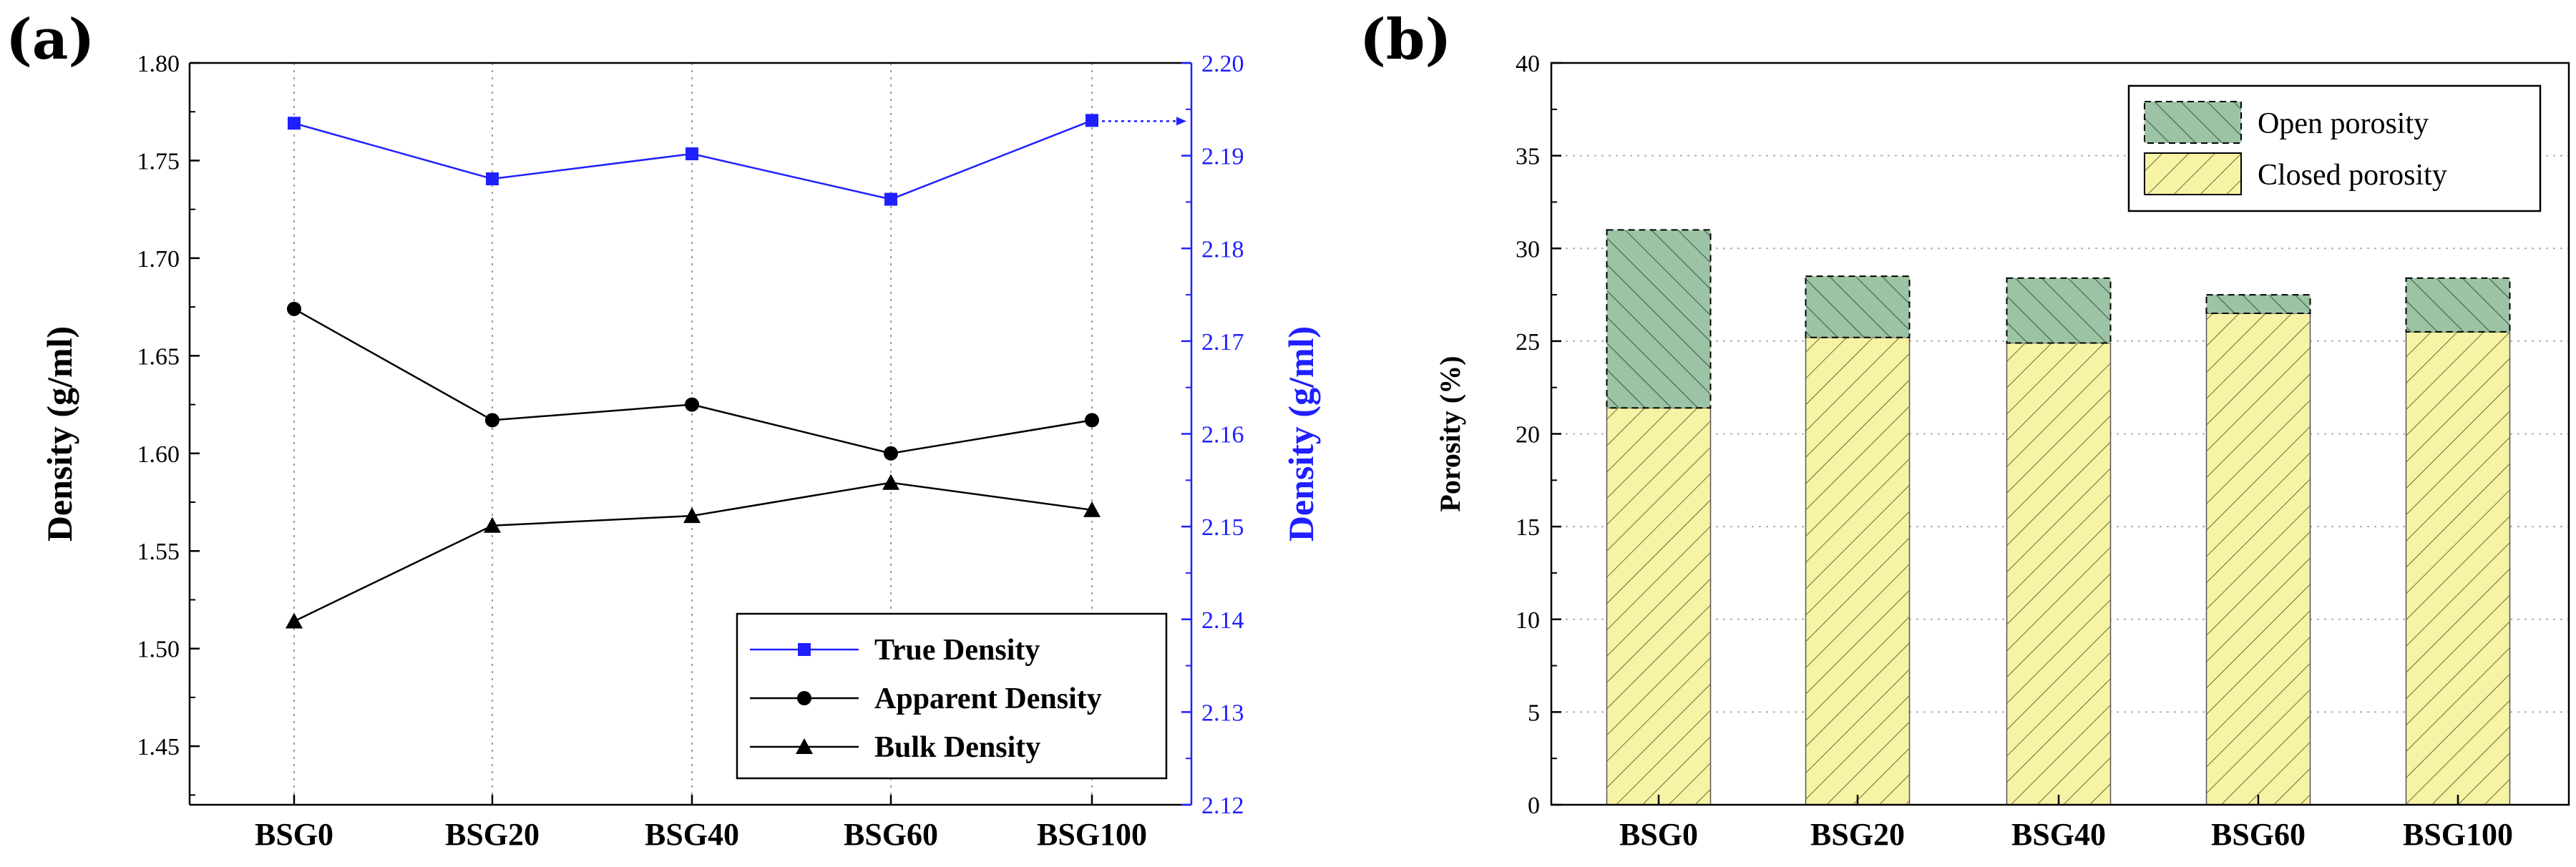  I want to click on y-tick-label-b: 30, so click(1528, 249).